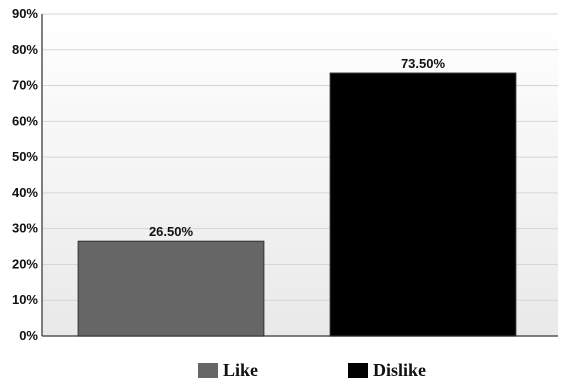  Describe the element at coordinates (25, 13) in the screenshot. I see `y-tick-label: 90%` at that location.